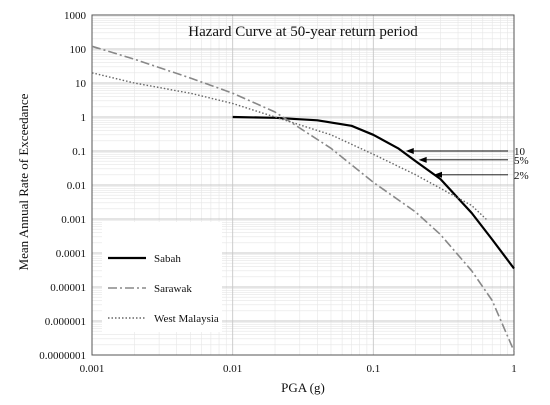 Image resolution: width=550 pixels, height=405 pixels. What do you see at coordinates (521, 176) in the screenshot?
I see `annotation-label: 2%` at bounding box center [521, 176].